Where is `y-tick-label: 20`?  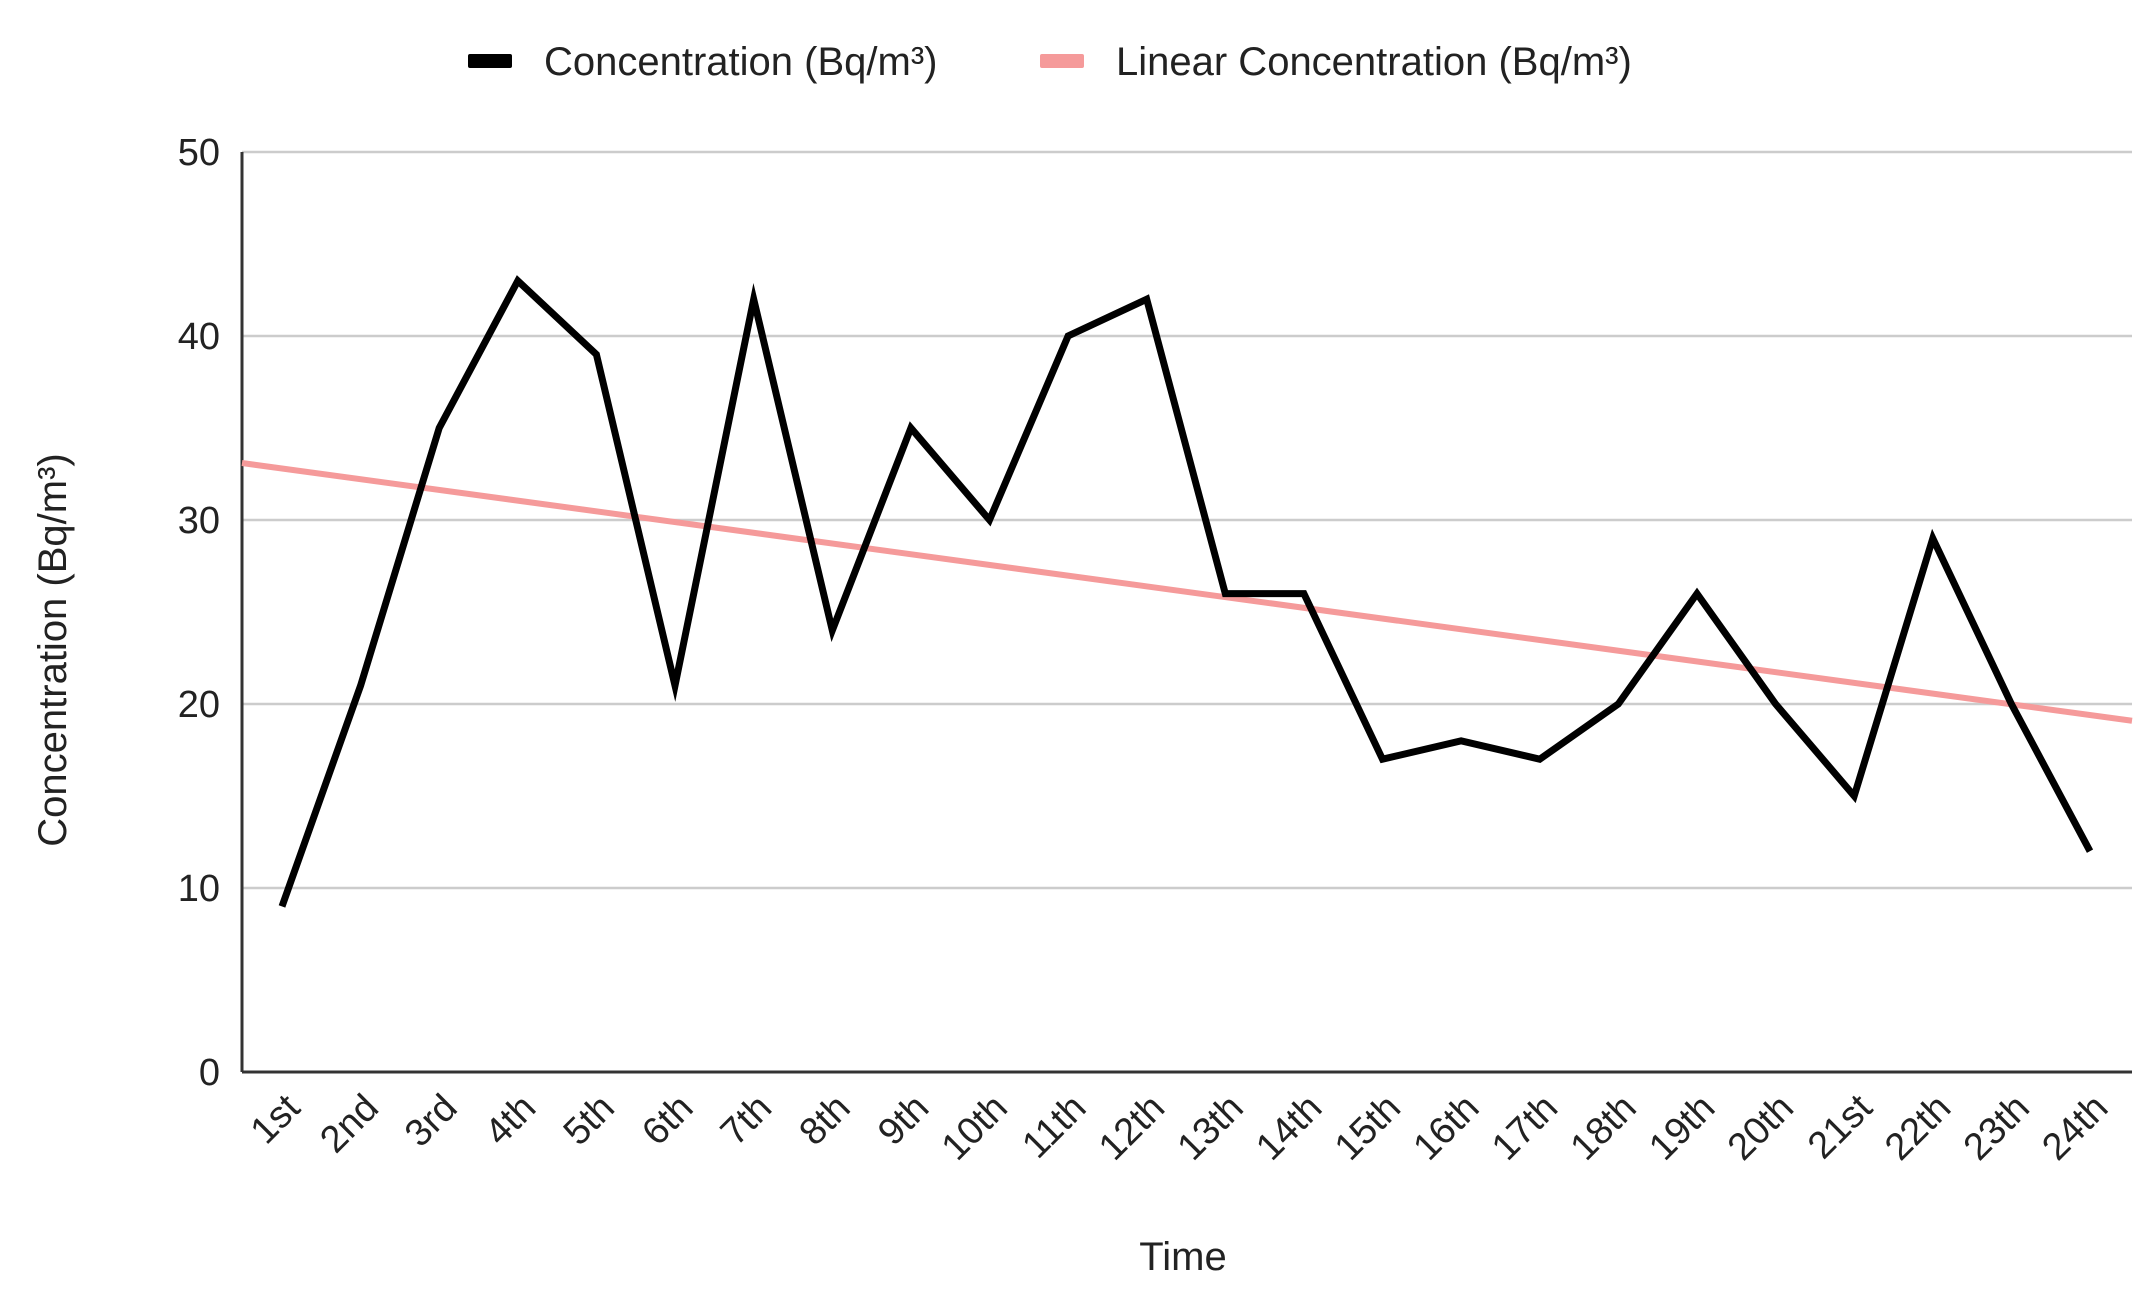 y-tick-label: 20 is located at coordinates (199, 705).